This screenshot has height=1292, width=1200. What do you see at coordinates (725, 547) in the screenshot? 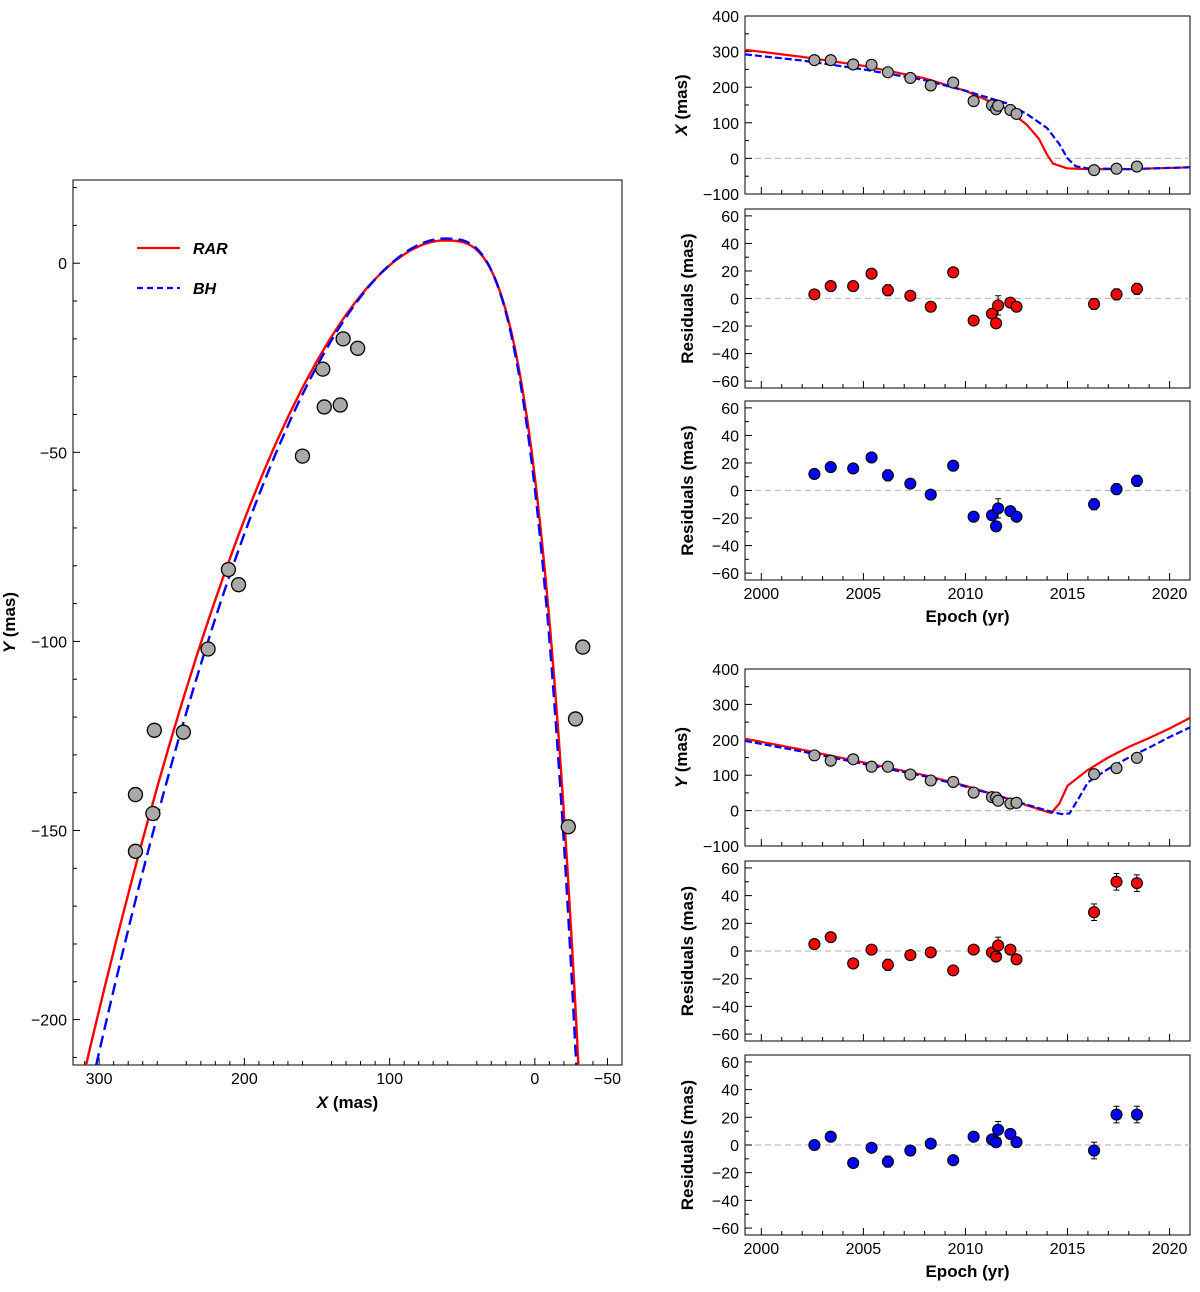
I see `x-residuals-bh-ytick-label: −40` at bounding box center [725, 547].